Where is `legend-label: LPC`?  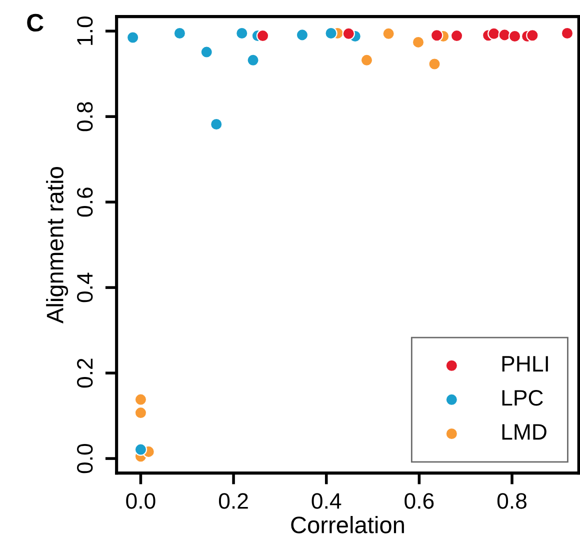
legend-label: LPC is located at coordinates (522, 398).